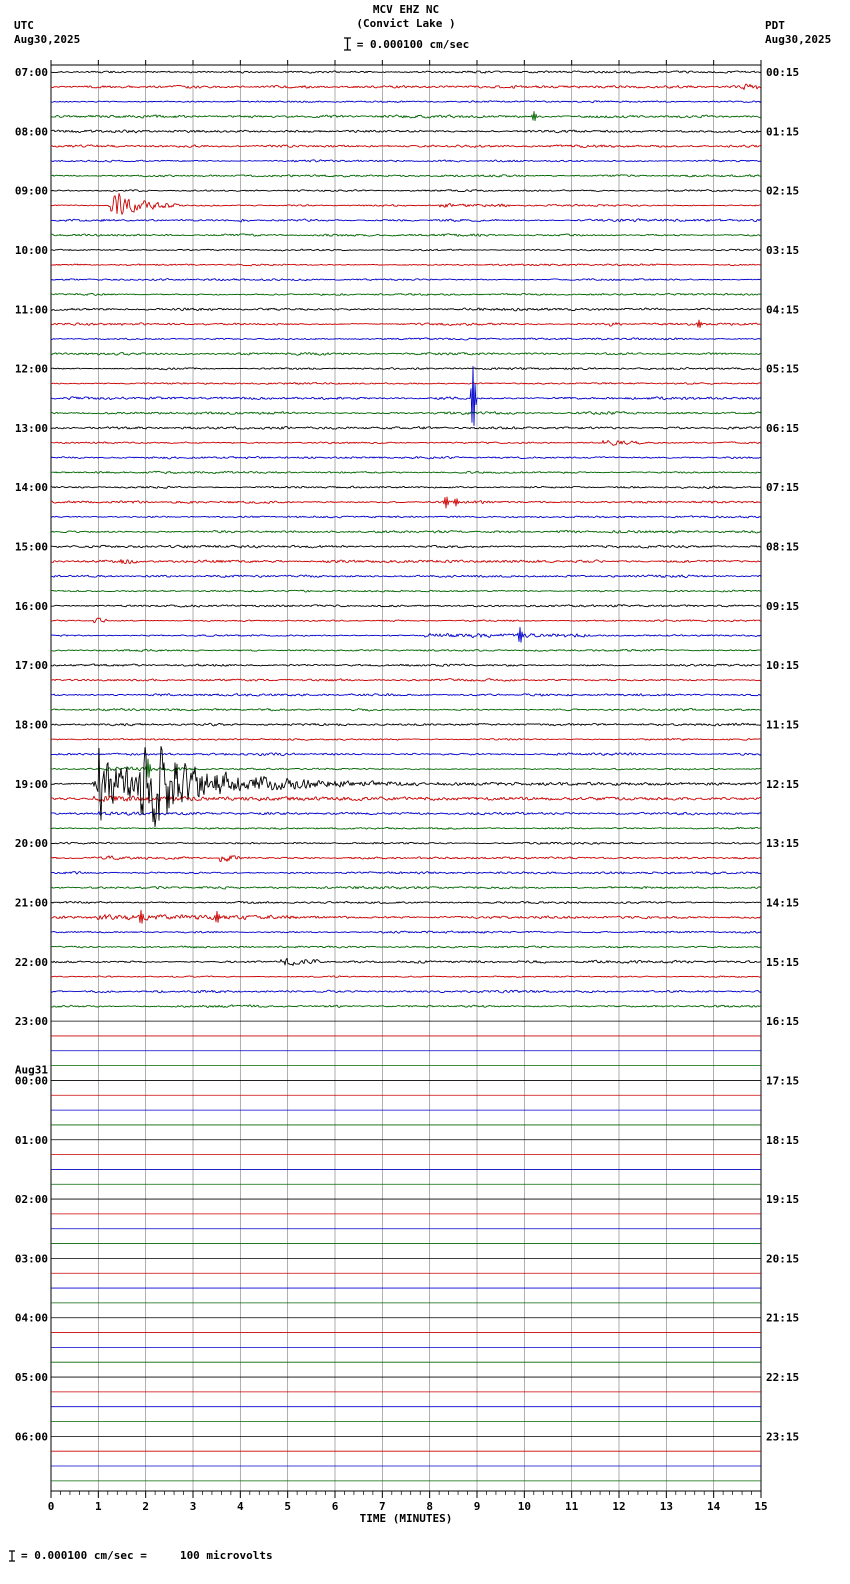 This screenshot has width=850, height=1584. Describe the element at coordinates (98, 1506) in the screenshot. I see `x-tick-label: 1` at that location.